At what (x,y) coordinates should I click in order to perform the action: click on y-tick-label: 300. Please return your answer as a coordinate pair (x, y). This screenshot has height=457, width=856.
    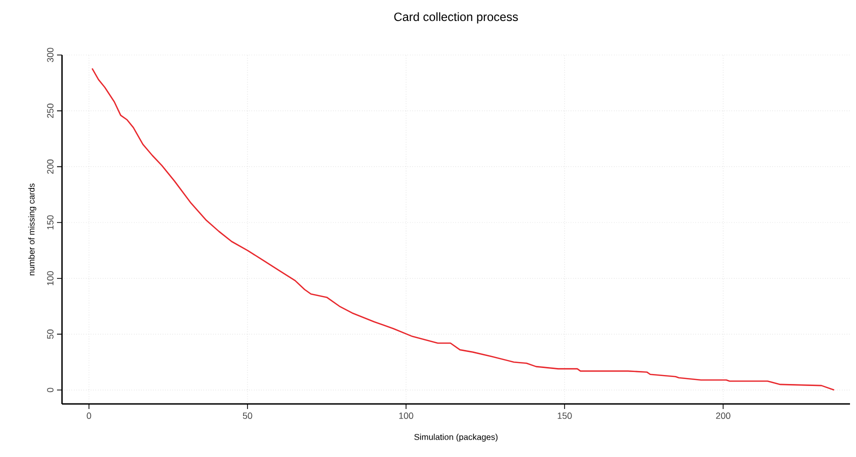
    Looking at the image, I should click on (50, 55).